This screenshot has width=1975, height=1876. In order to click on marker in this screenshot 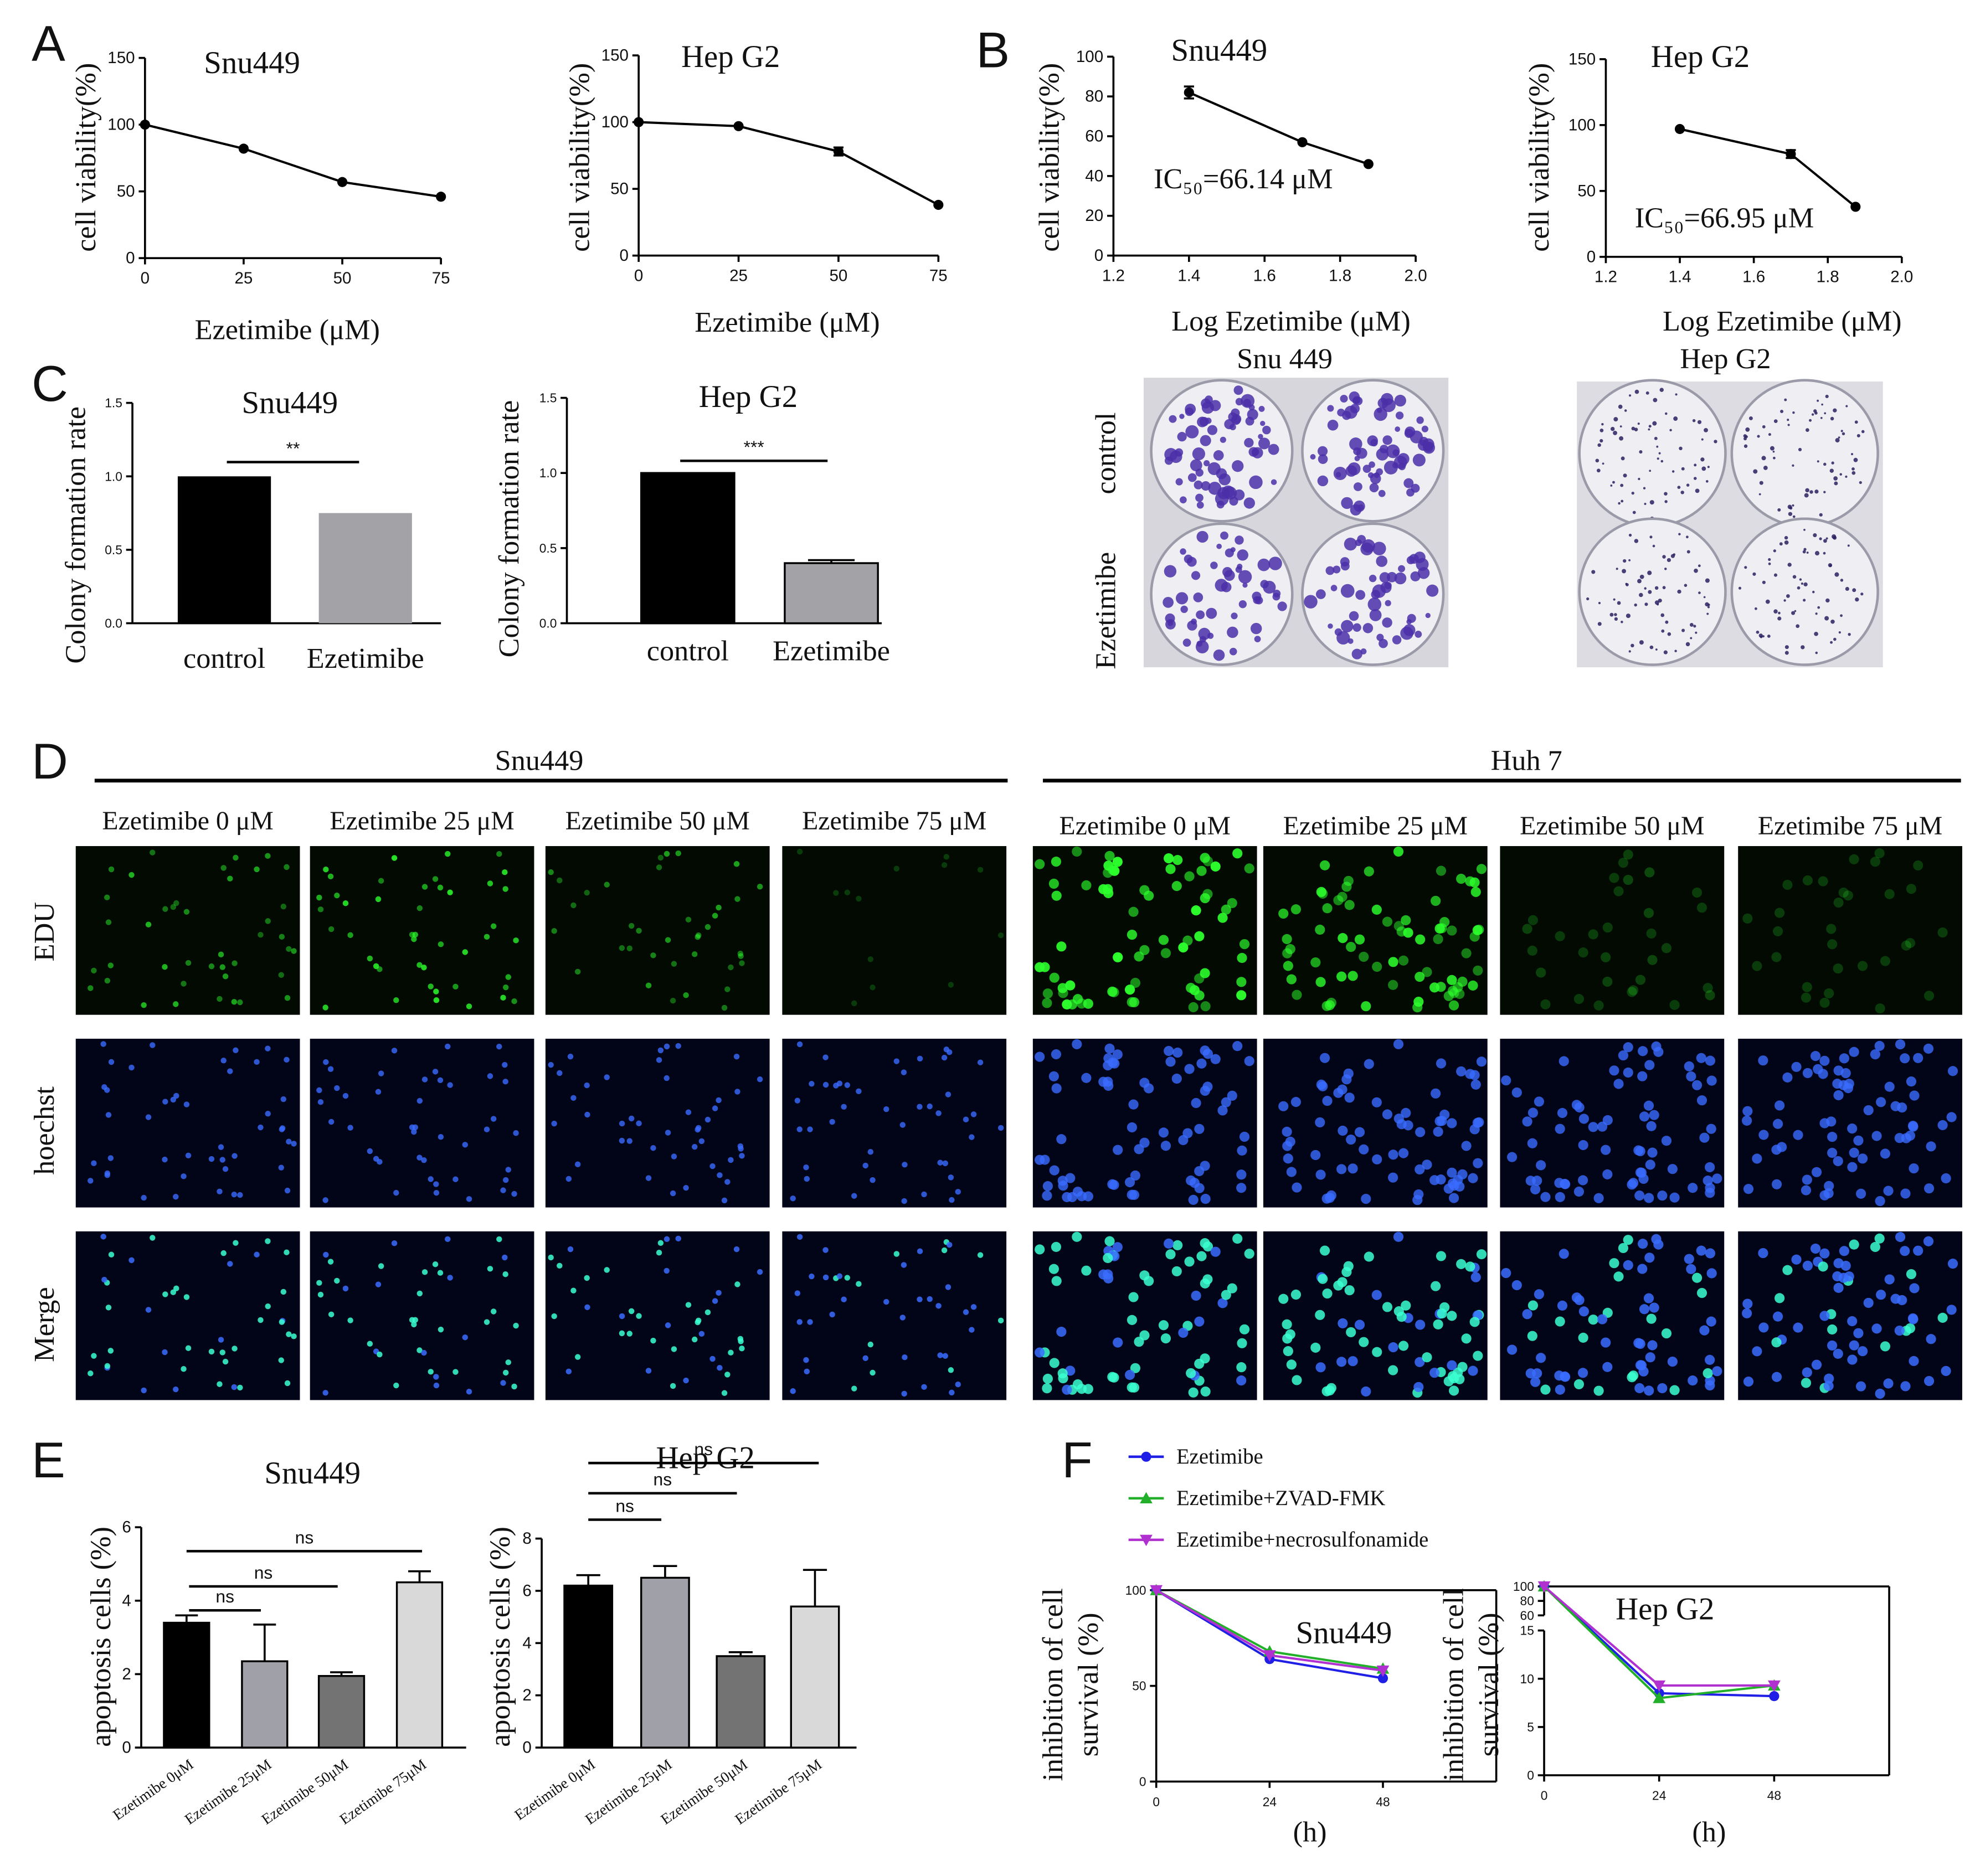, I will do `click(1368, 164)`.